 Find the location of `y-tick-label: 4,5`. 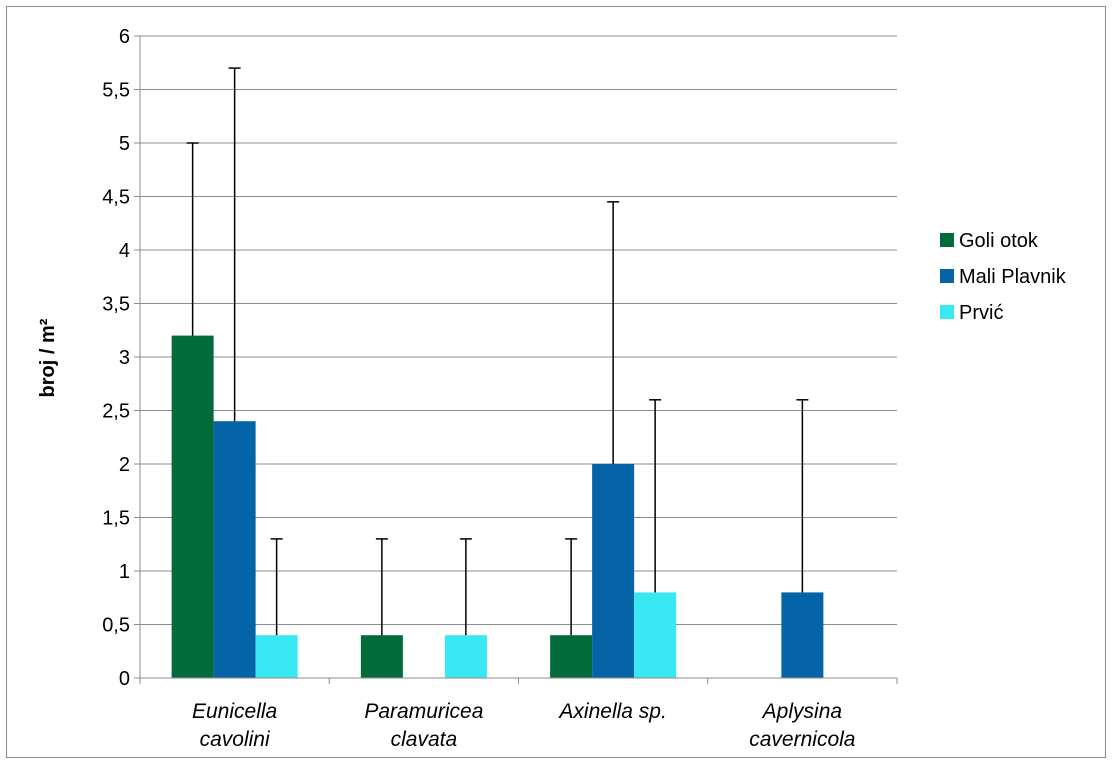

y-tick-label: 4,5 is located at coordinates (116, 198).